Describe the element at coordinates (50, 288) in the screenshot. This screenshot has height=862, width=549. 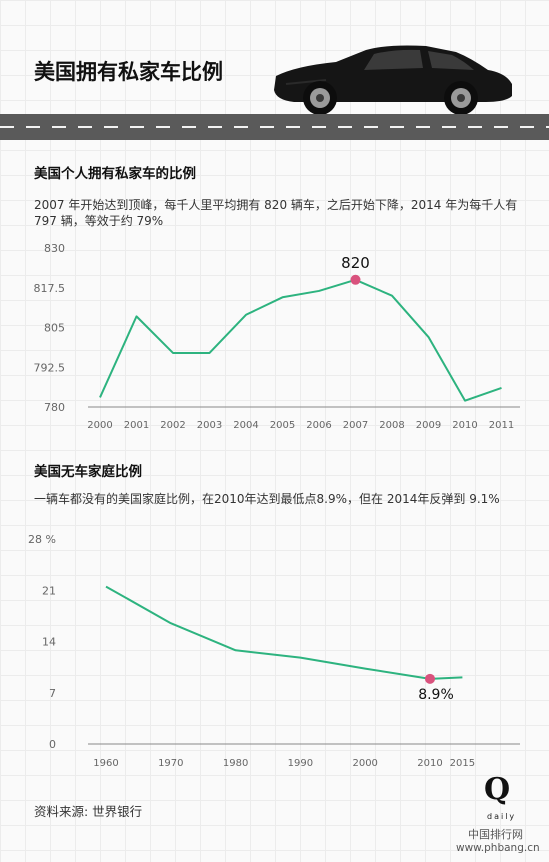
I see `y-tick-label: 817.5` at that location.